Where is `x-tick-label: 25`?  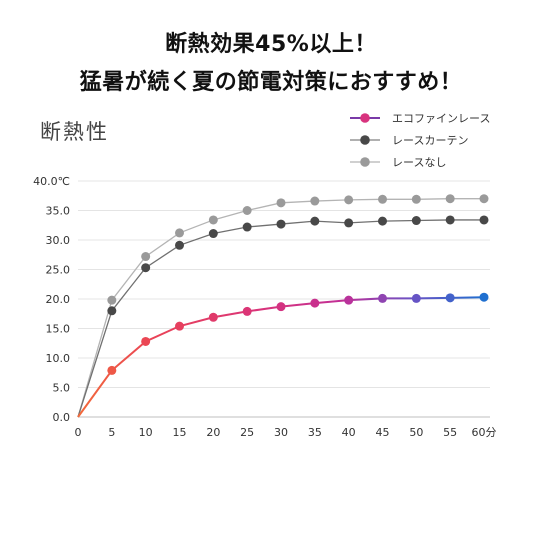
x-tick-label: 25 is located at coordinates (247, 432).